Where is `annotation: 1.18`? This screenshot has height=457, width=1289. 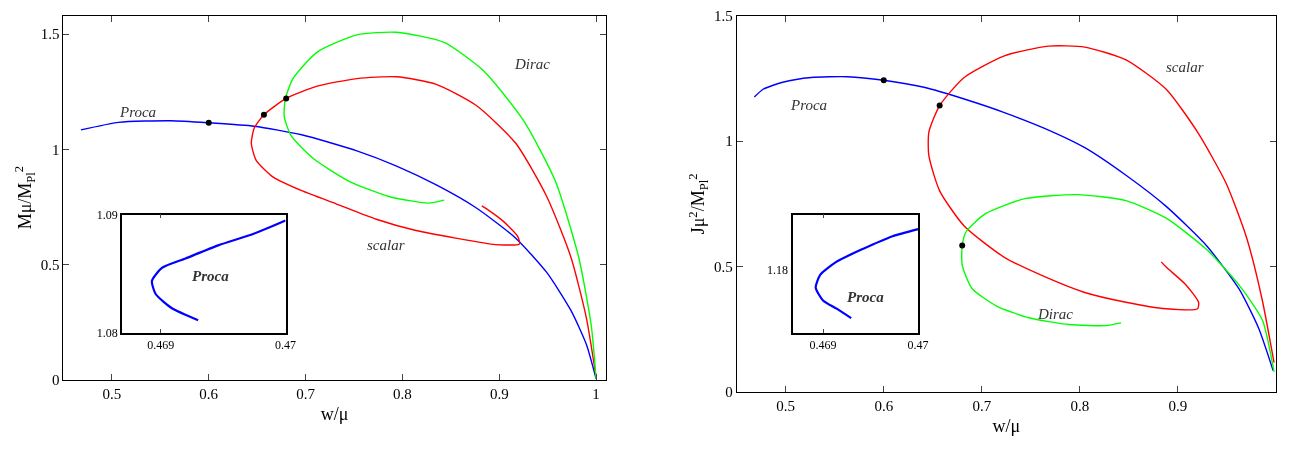
annotation: 1.18 is located at coordinates (777, 270).